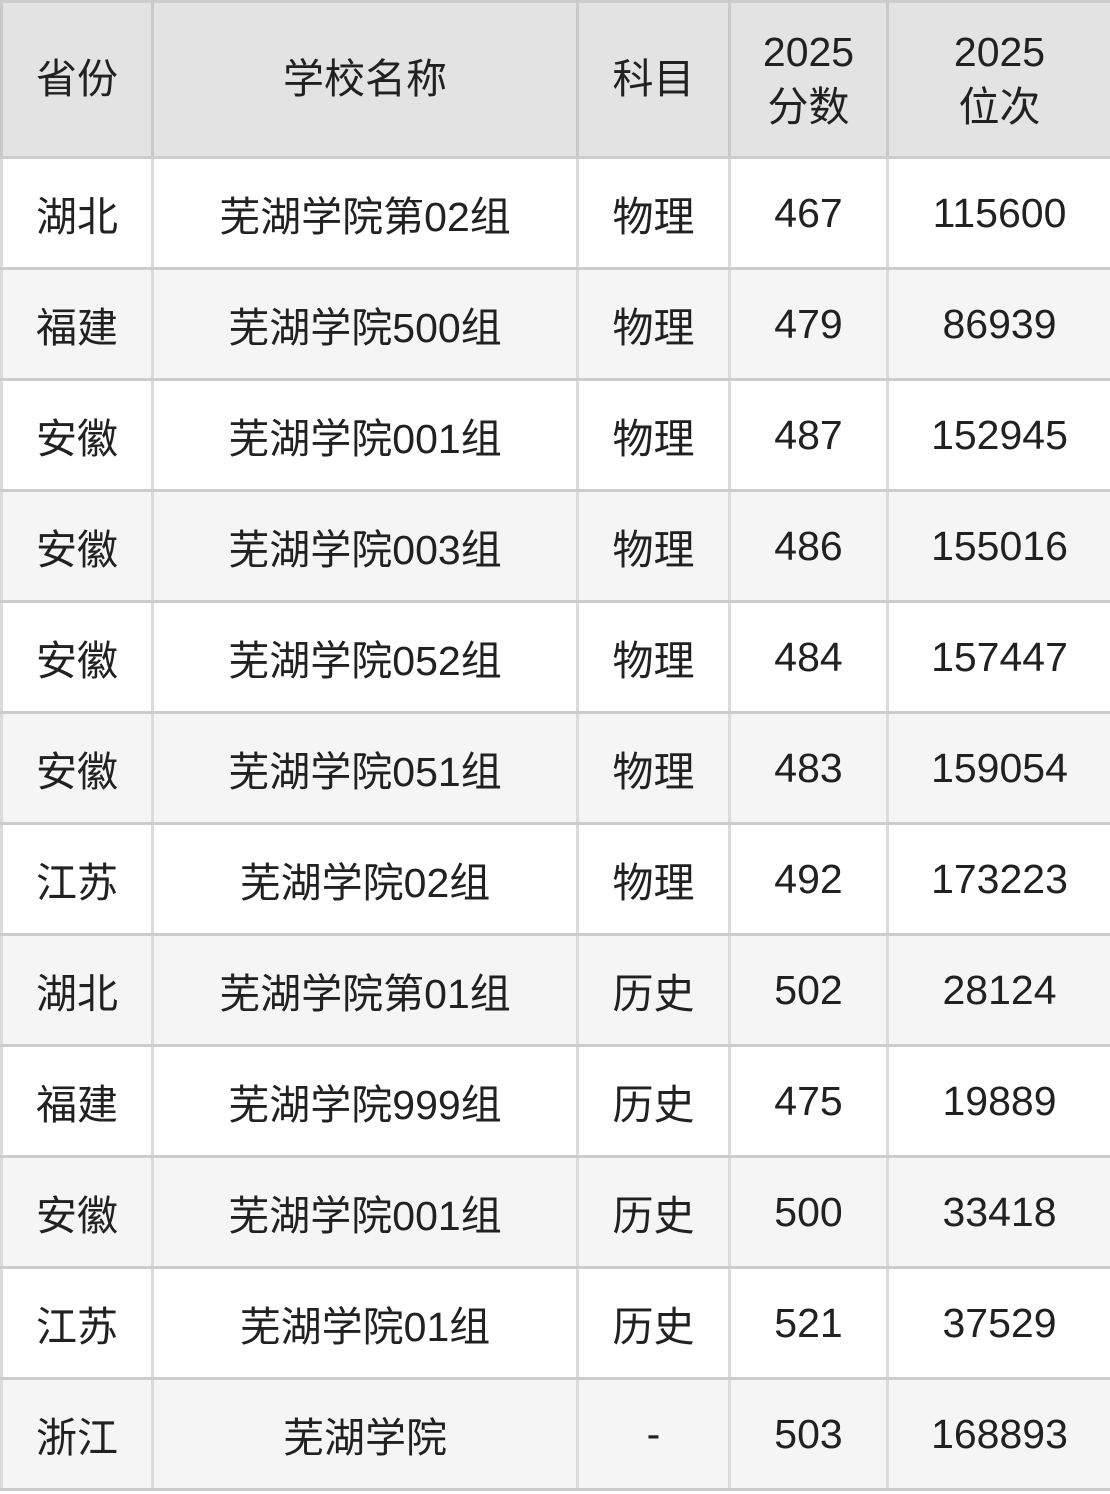 The width and height of the screenshot is (1110, 1494). I want to click on cell-score: 483, so click(808, 768).